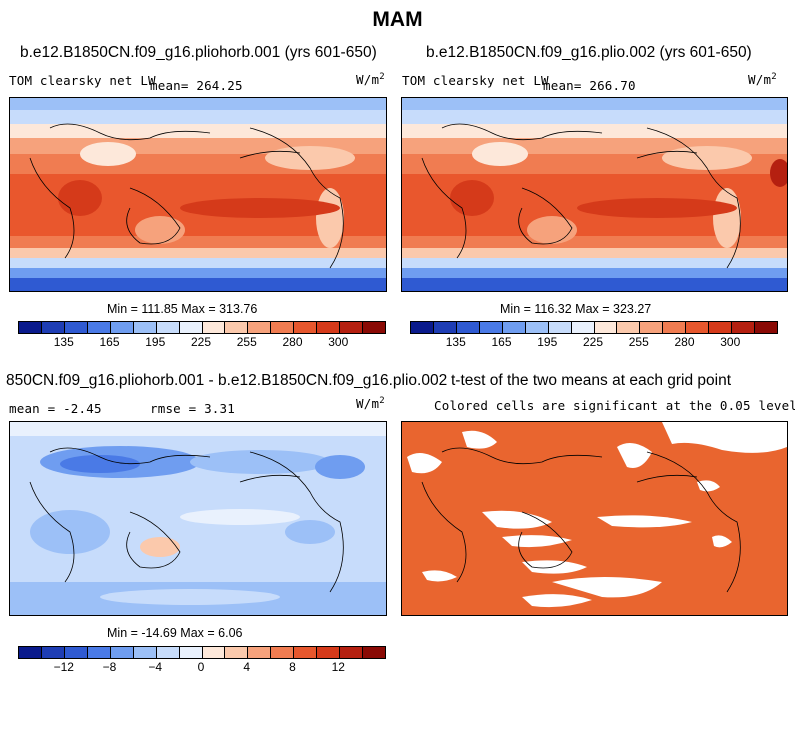 This screenshot has width=795, height=733. Describe the element at coordinates (762, 80) in the screenshot. I see `units-top-right: W/m2` at that location.